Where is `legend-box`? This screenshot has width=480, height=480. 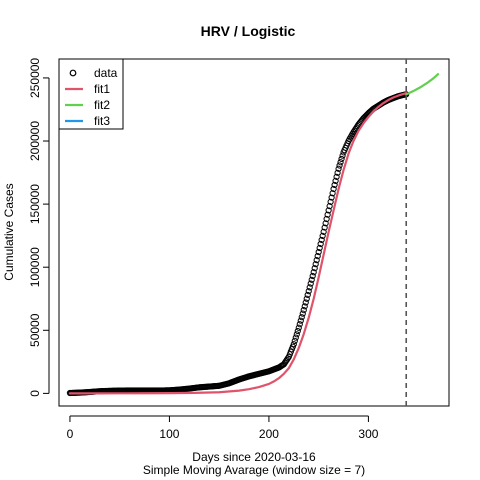
legend-box is located at coordinates (91, 94).